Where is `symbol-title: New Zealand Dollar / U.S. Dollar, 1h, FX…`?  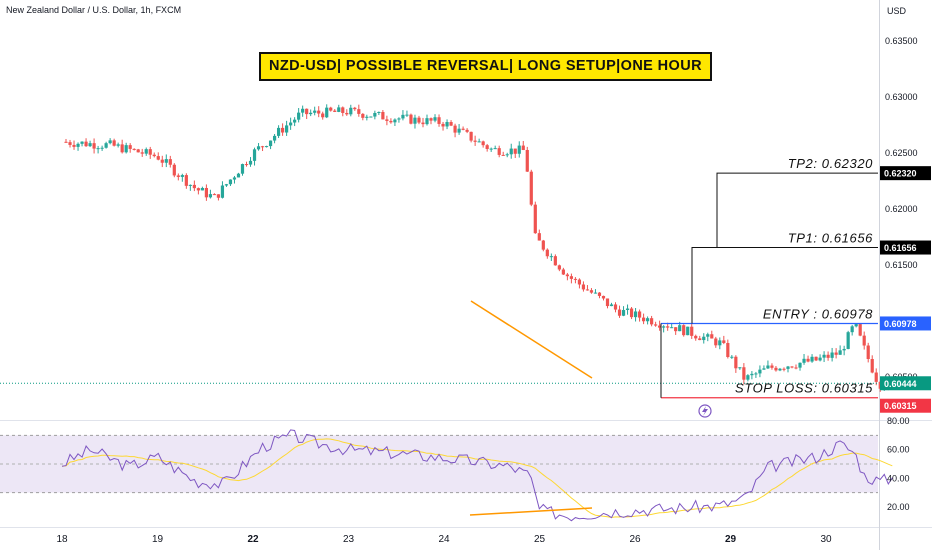 symbol-title: New Zealand Dollar / U.S. Dollar, 1h, FX… is located at coordinates (94, 10).